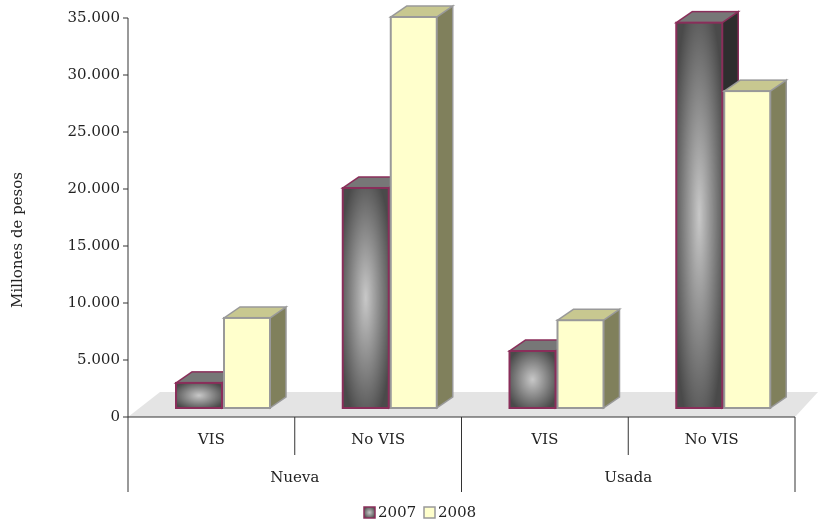 The height and width of the screenshot is (523, 818). I want to click on legend-label: 2007, so click(397, 512).